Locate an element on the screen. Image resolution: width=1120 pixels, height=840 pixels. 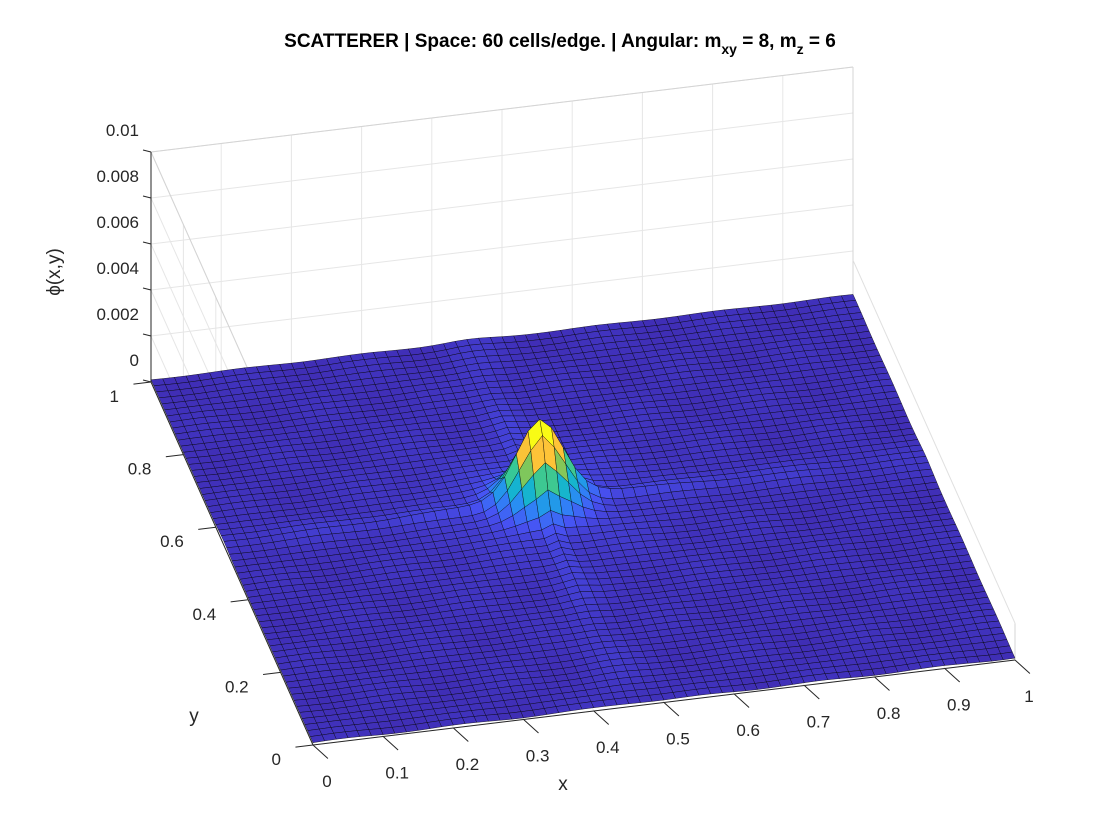
title-sub-z: z is located at coordinates (800, 49).